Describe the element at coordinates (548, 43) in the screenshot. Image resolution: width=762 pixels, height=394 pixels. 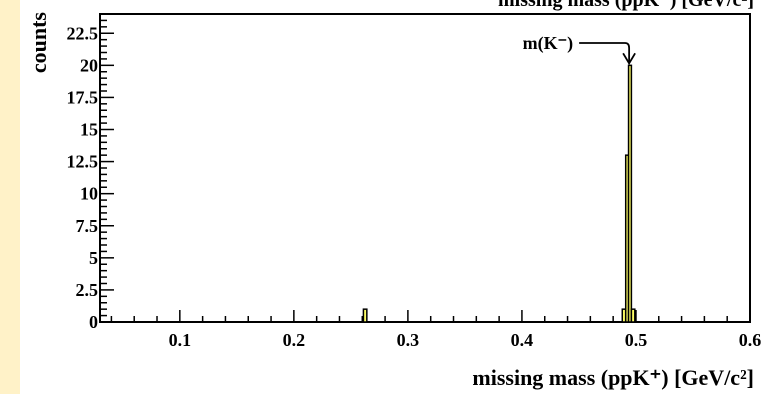
I see `annotation-label: m(K⁻)` at that location.